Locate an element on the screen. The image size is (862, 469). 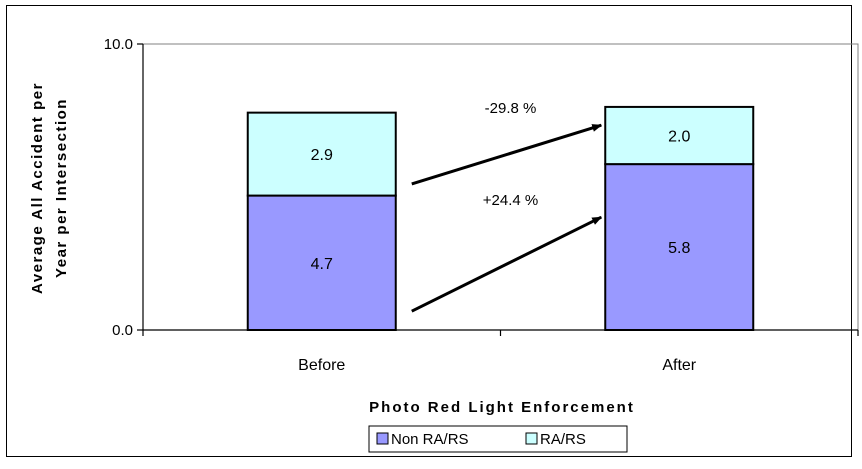
x-axis-title: Photo Red Light Enforcement is located at coordinates (502, 407).